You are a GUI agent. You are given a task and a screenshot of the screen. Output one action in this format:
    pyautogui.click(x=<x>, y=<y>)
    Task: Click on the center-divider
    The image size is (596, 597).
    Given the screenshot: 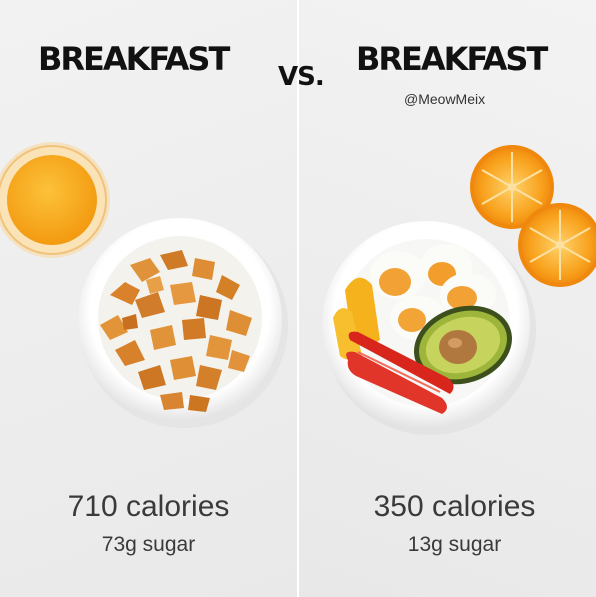 What is the action you would take?
    pyautogui.click(x=298, y=298)
    